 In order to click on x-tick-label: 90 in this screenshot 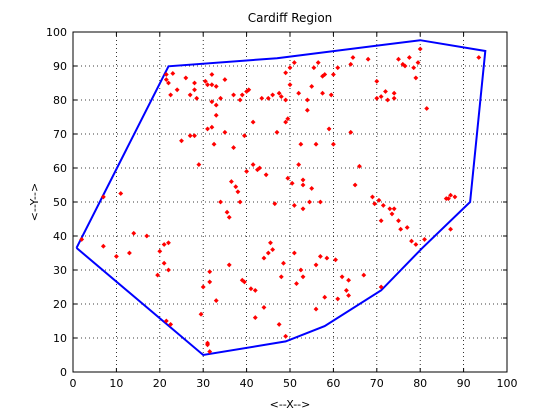, I will do `click(464, 383)`.